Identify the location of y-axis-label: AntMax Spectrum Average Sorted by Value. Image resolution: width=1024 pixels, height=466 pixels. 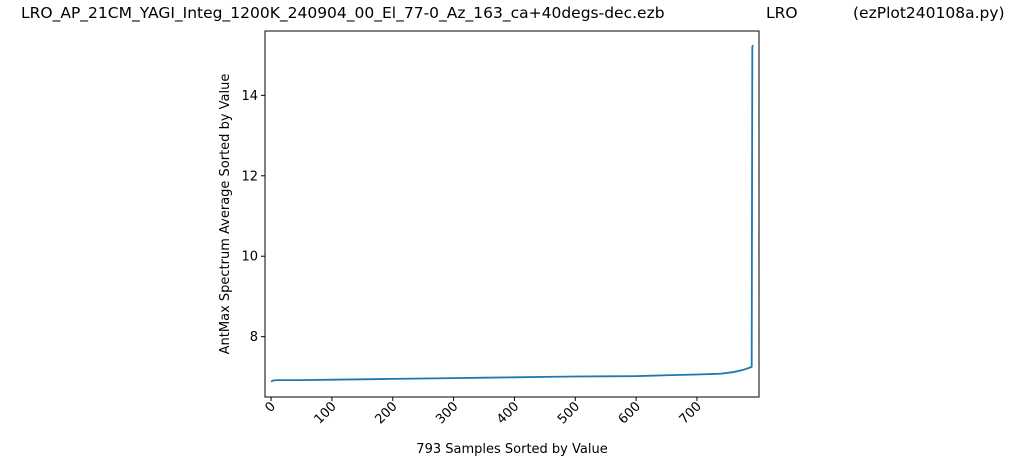
(225, 214).